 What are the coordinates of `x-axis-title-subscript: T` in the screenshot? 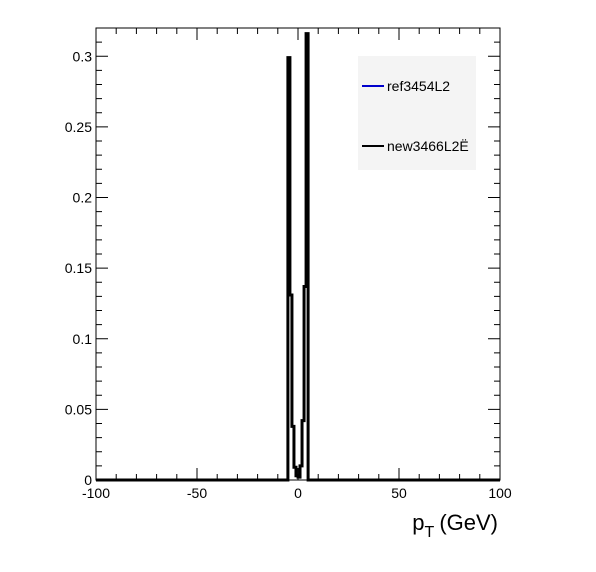 It's located at (430, 532).